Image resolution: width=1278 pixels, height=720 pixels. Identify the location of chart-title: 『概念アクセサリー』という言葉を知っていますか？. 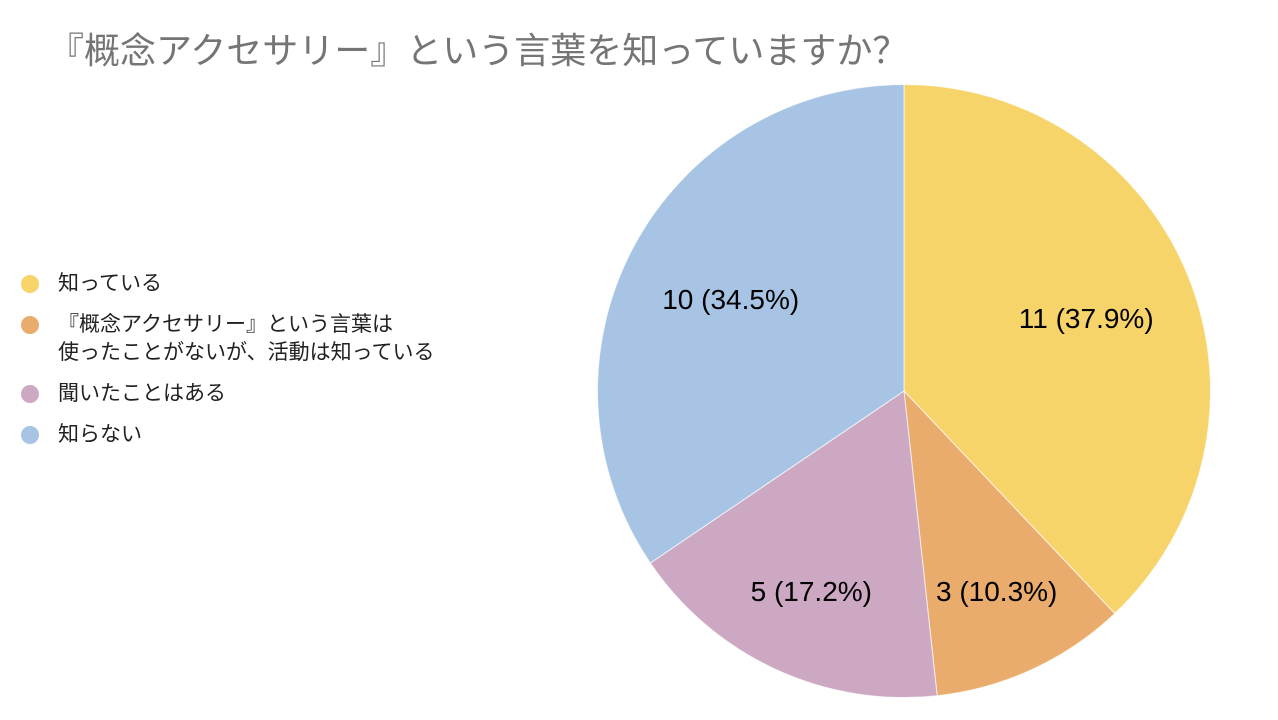
(478, 50).